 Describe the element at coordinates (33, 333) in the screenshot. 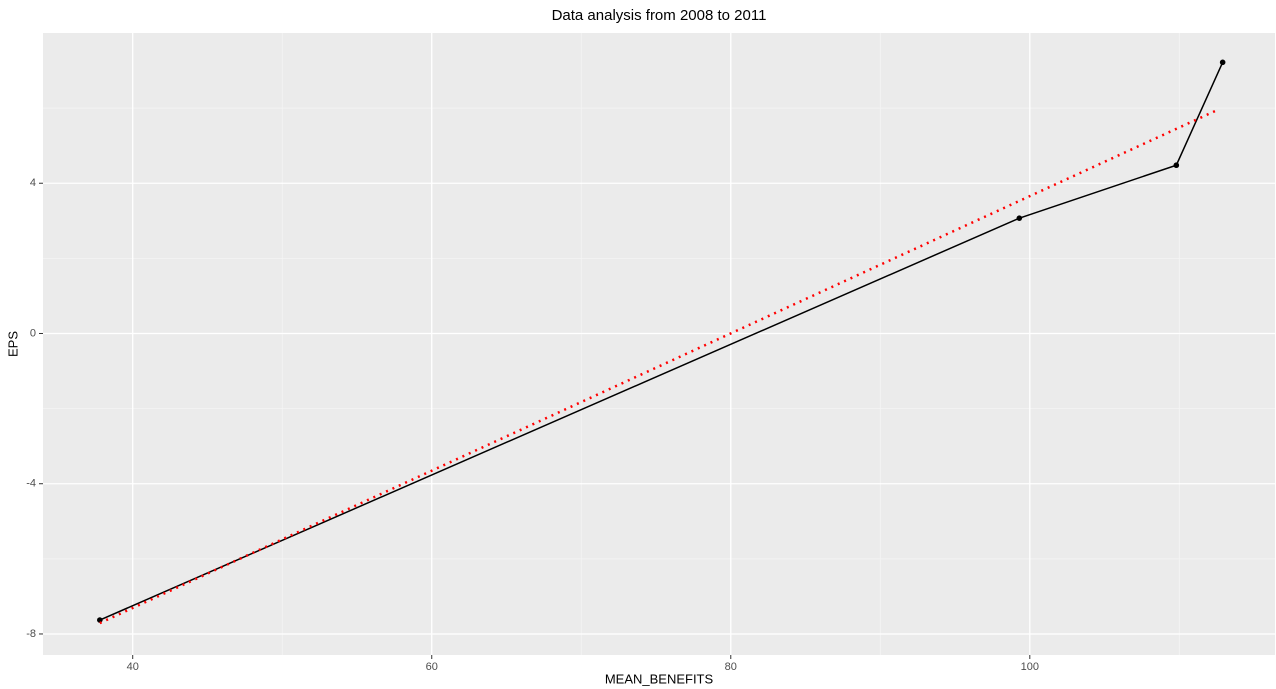

I see `y-tick-label: 0` at that location.